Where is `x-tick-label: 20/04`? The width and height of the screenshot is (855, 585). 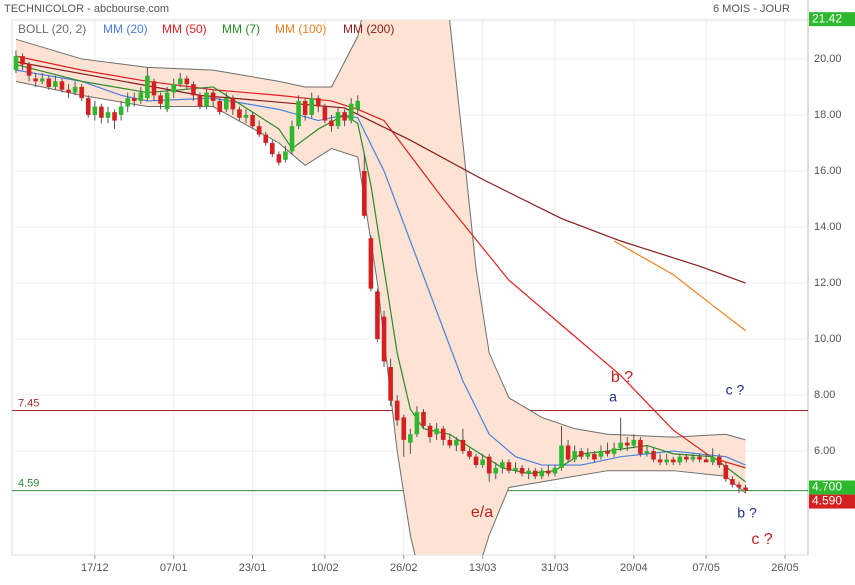 x-tick-label: 20/04 is located at coordinates (634, 568).